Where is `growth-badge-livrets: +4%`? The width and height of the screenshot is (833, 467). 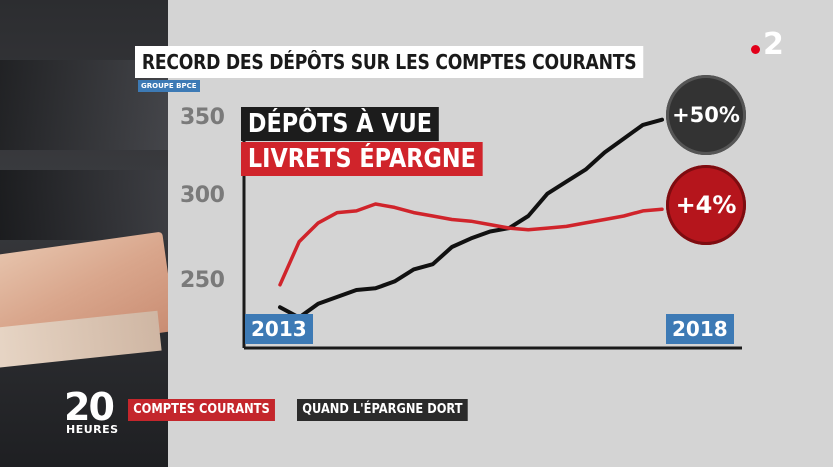
growth-badge-livrets: +4% is located at coordinates (706, 205).